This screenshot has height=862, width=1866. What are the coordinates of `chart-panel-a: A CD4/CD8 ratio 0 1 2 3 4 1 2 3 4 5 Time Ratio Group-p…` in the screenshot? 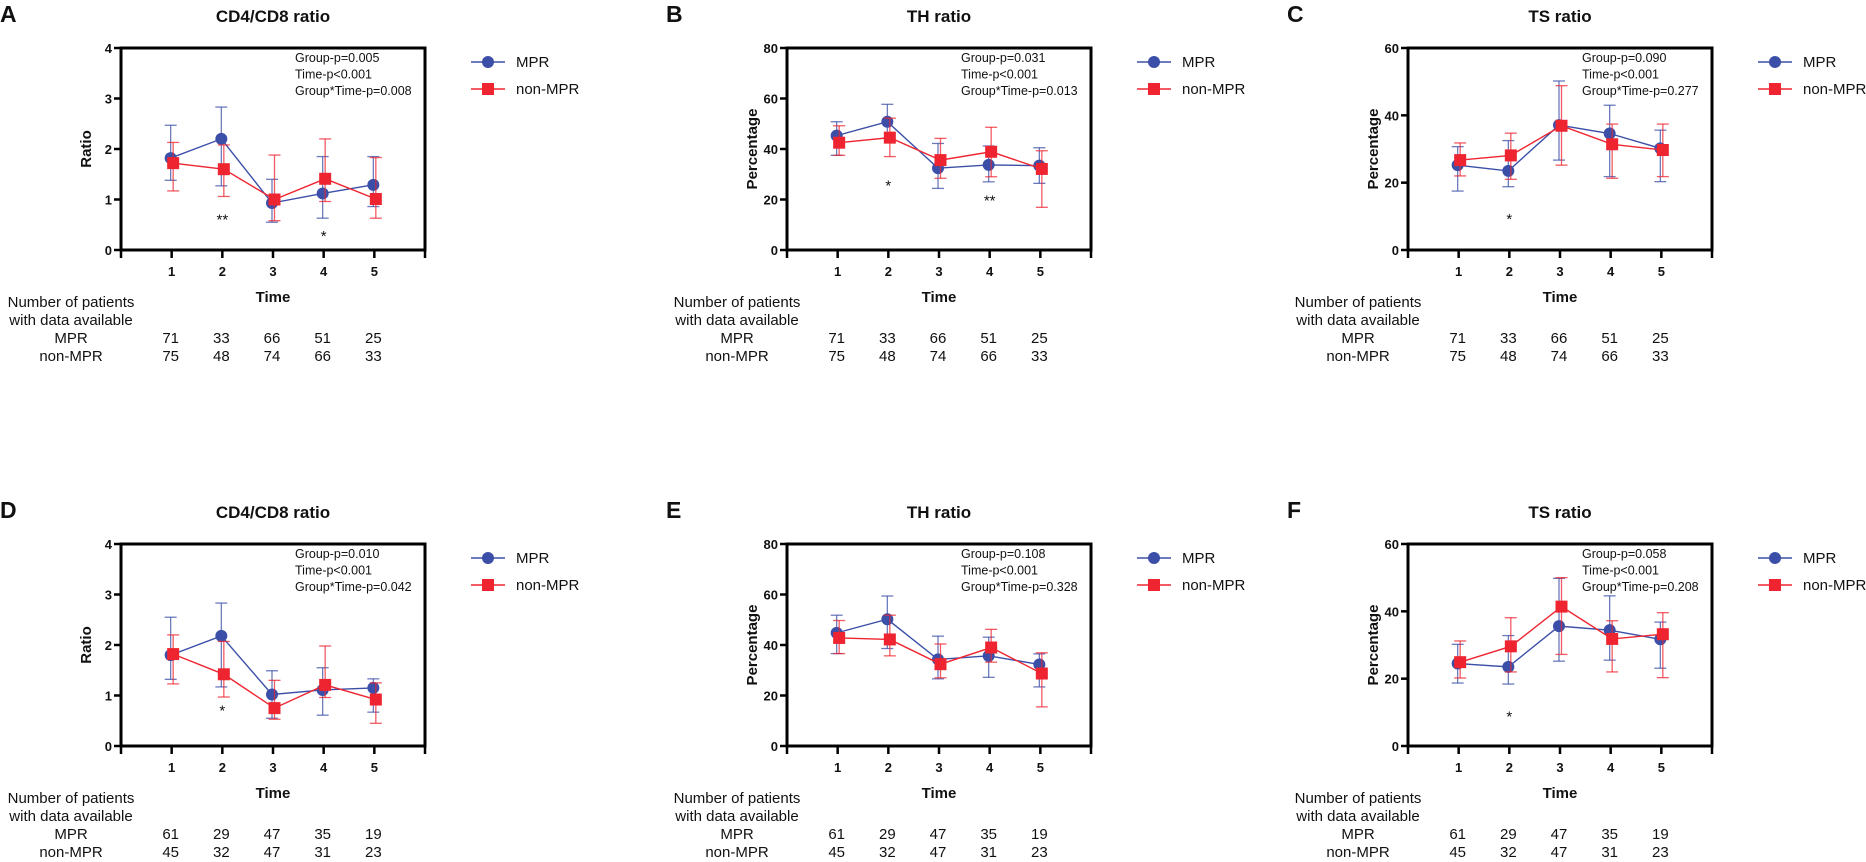 It's located at (290, 183).